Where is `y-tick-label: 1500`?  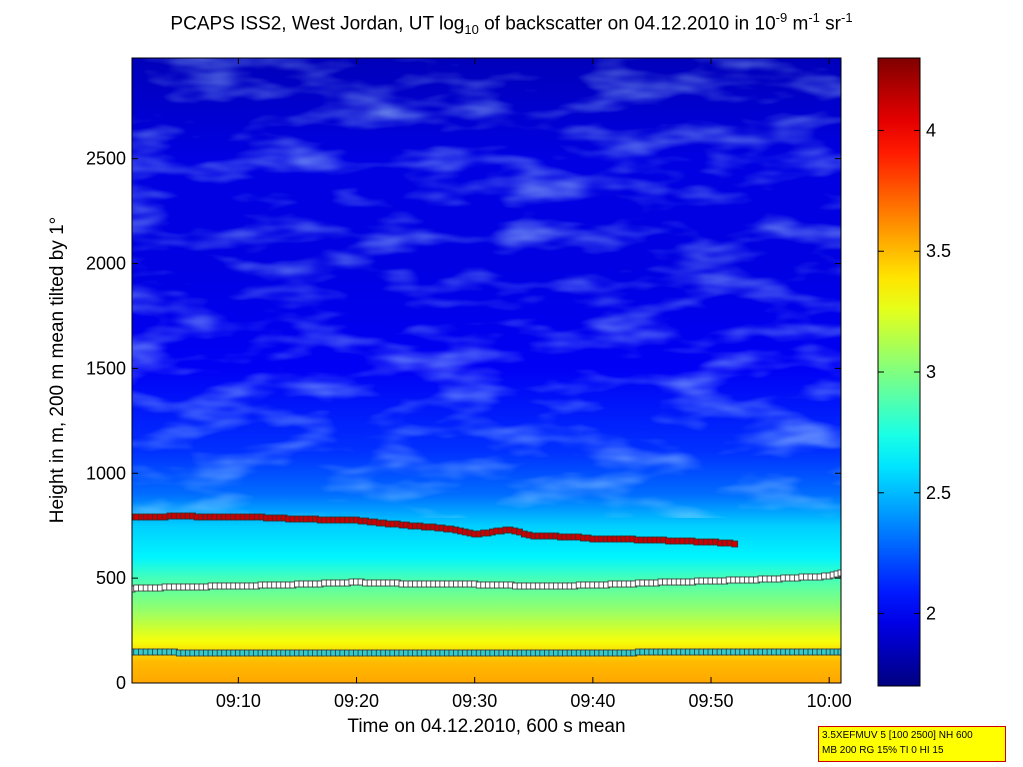 y-tick-label: 1500 is located at coordinates (106, 368).